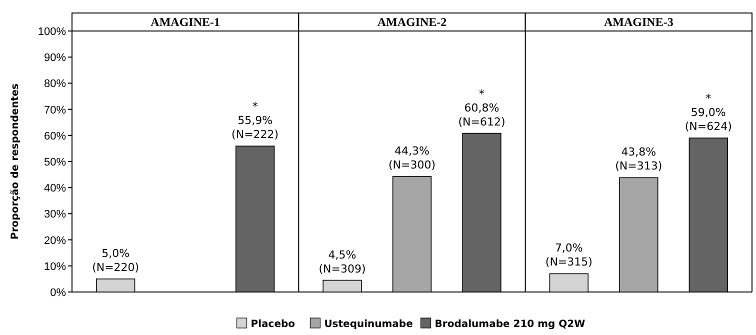 This screenshot has width=756, height=335. Describe the element at coordinates (15, 161) in the screenshot. I see `y-axis-title: Proporção de respondentes` at that location.